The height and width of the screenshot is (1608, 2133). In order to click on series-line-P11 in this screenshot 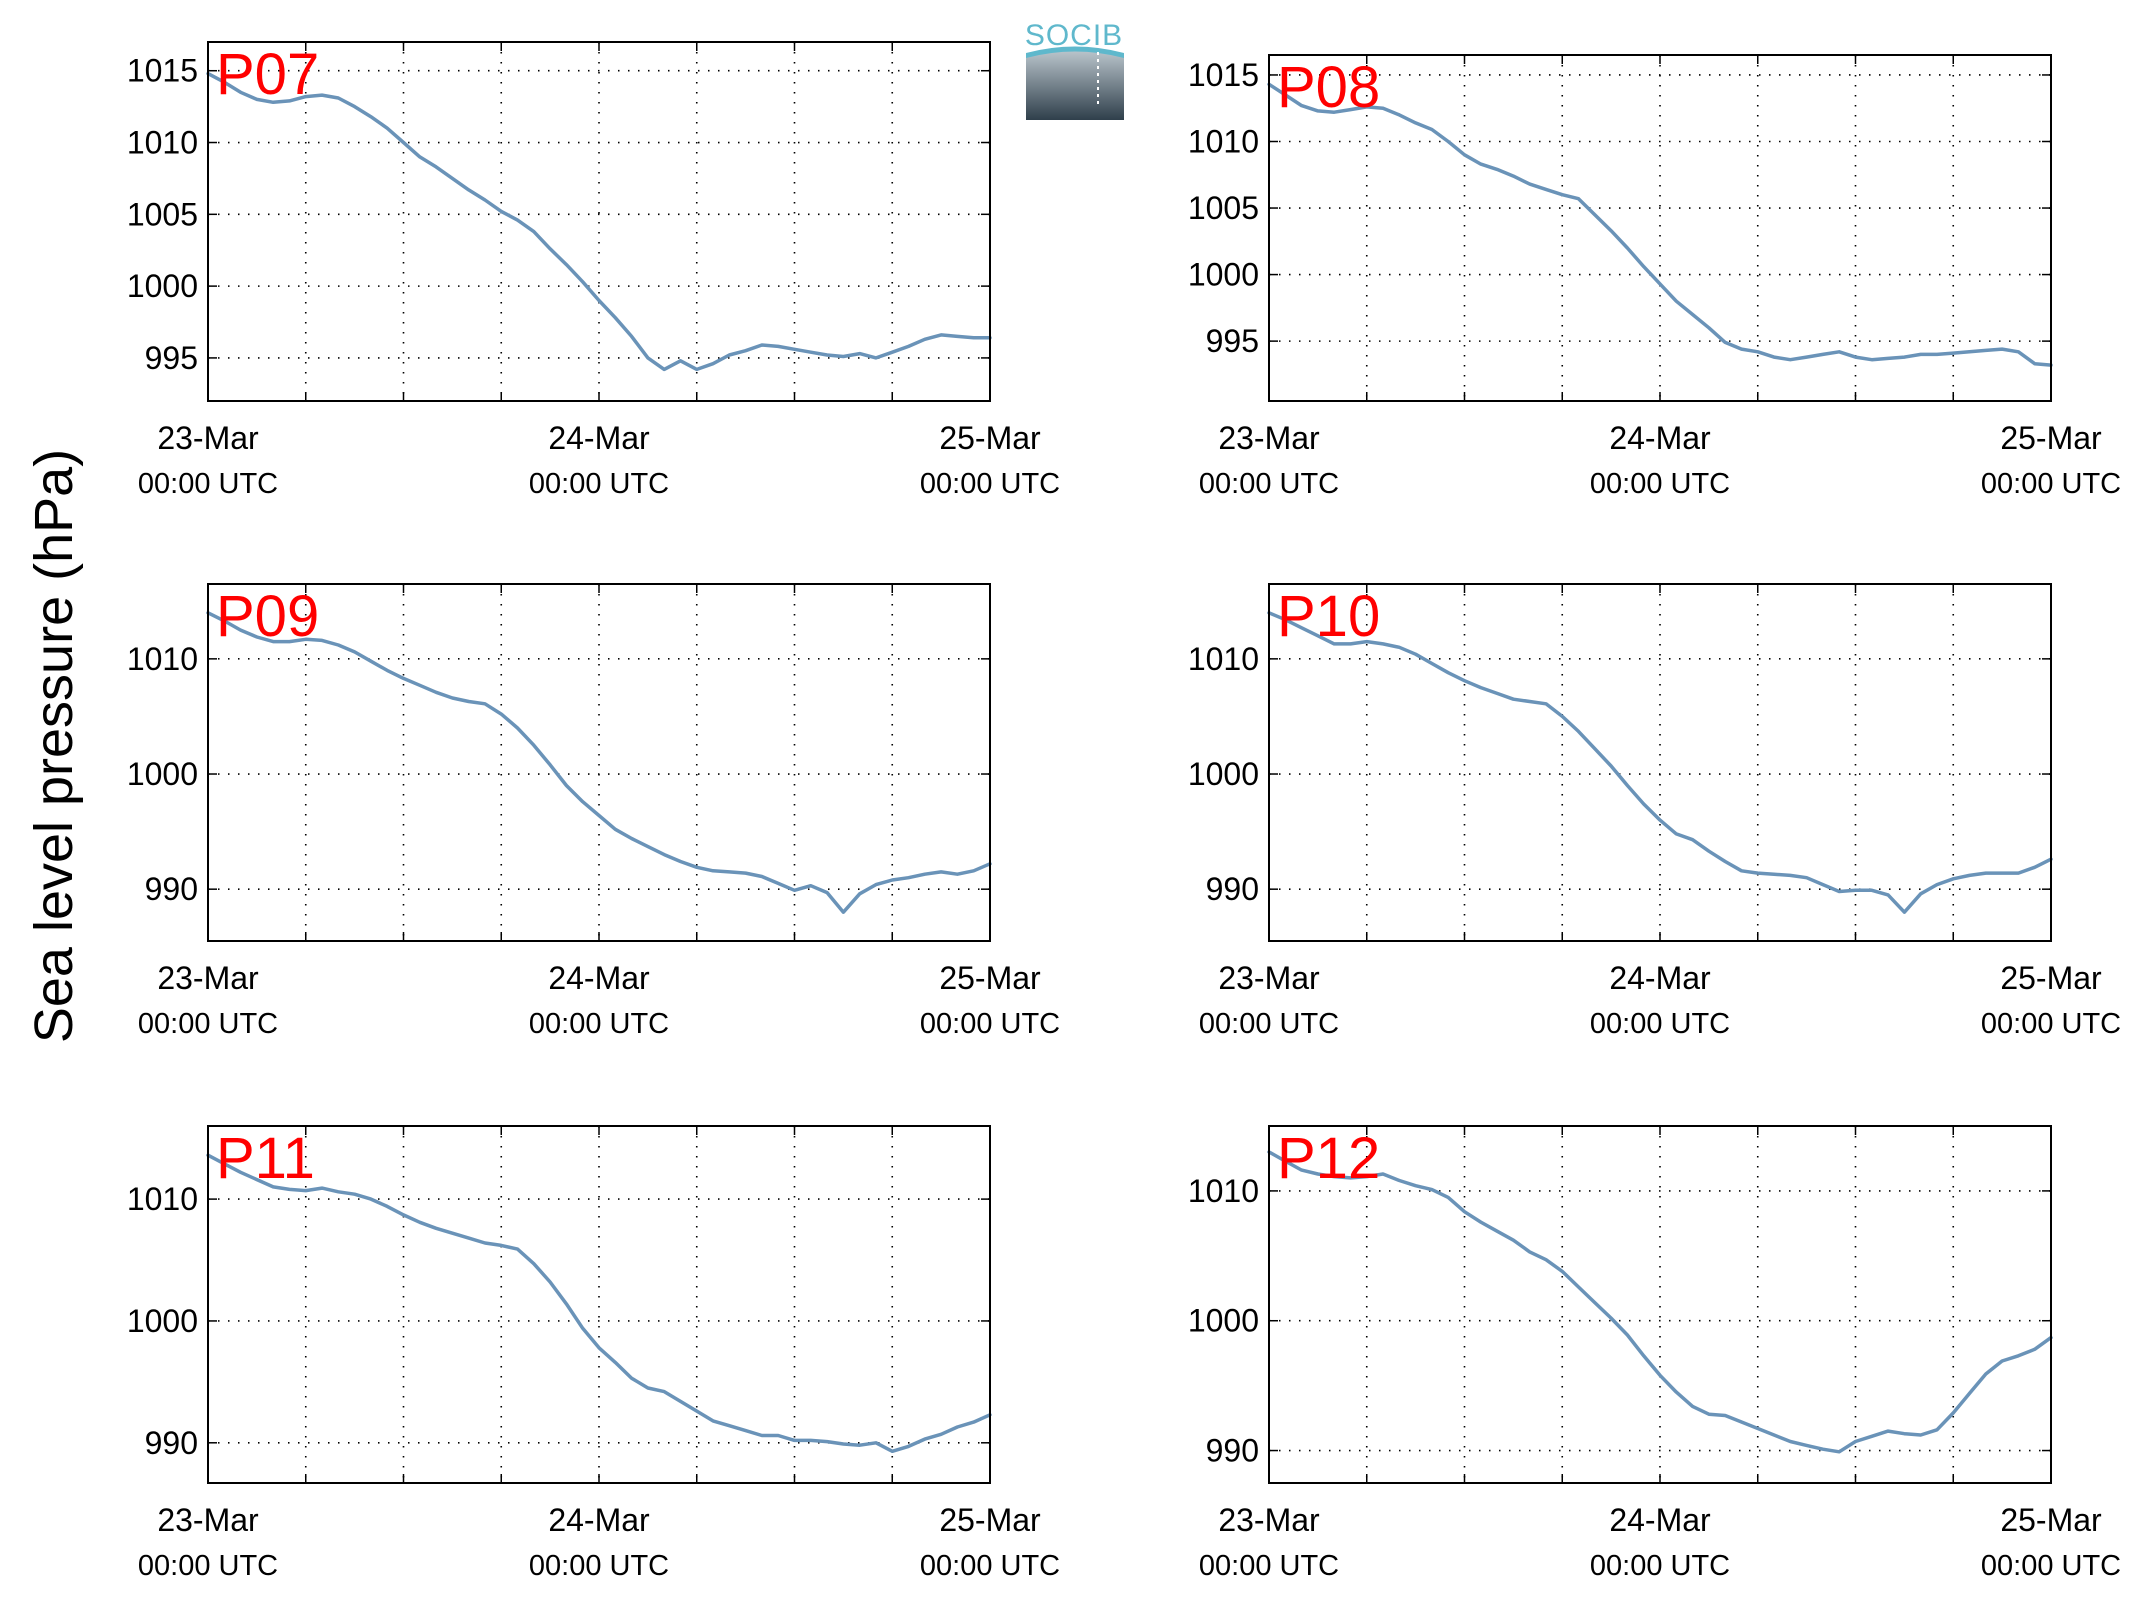, I will do `click(599, 1303)`.